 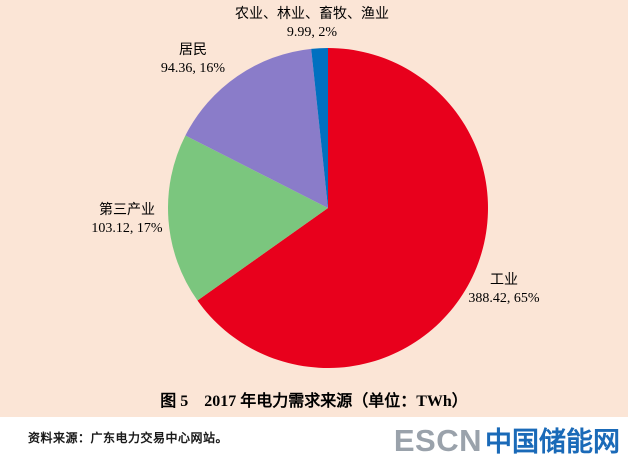 I want to click on pie-label-value: 9.99, 2%, so click(x=312, y=32).